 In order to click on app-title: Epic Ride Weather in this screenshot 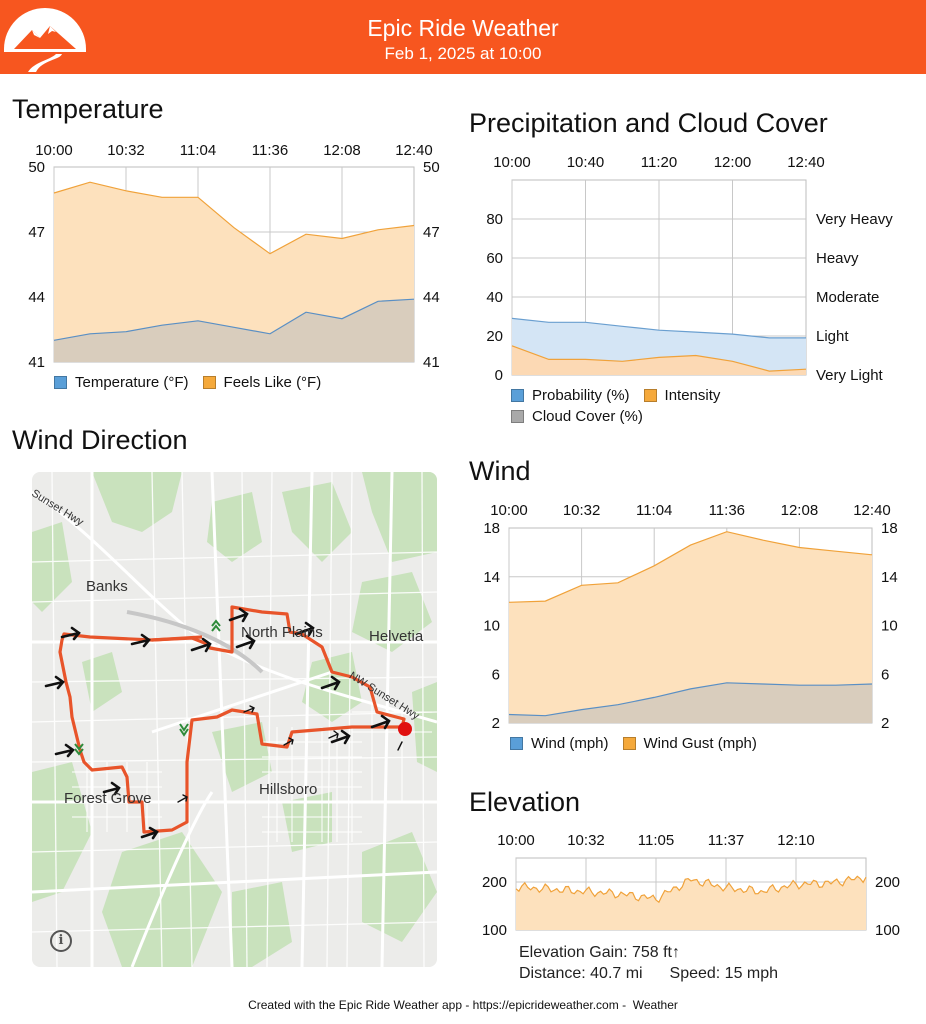, I will do `click(463, 28)`.